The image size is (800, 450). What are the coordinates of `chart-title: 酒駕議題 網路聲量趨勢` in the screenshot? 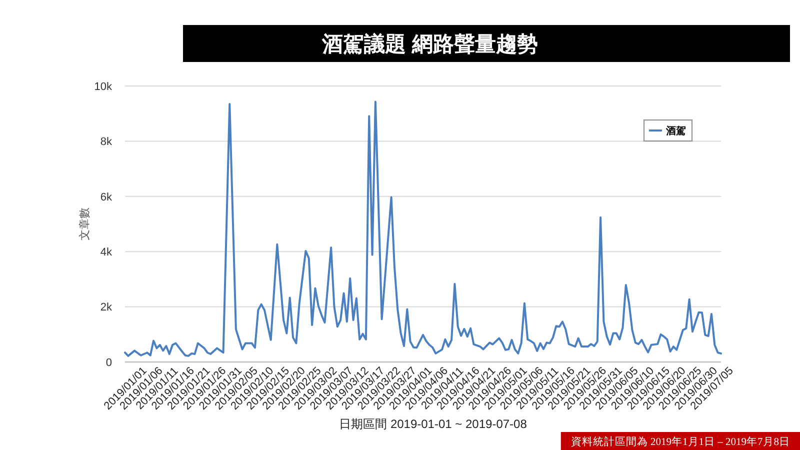 It's located at (429, 44).